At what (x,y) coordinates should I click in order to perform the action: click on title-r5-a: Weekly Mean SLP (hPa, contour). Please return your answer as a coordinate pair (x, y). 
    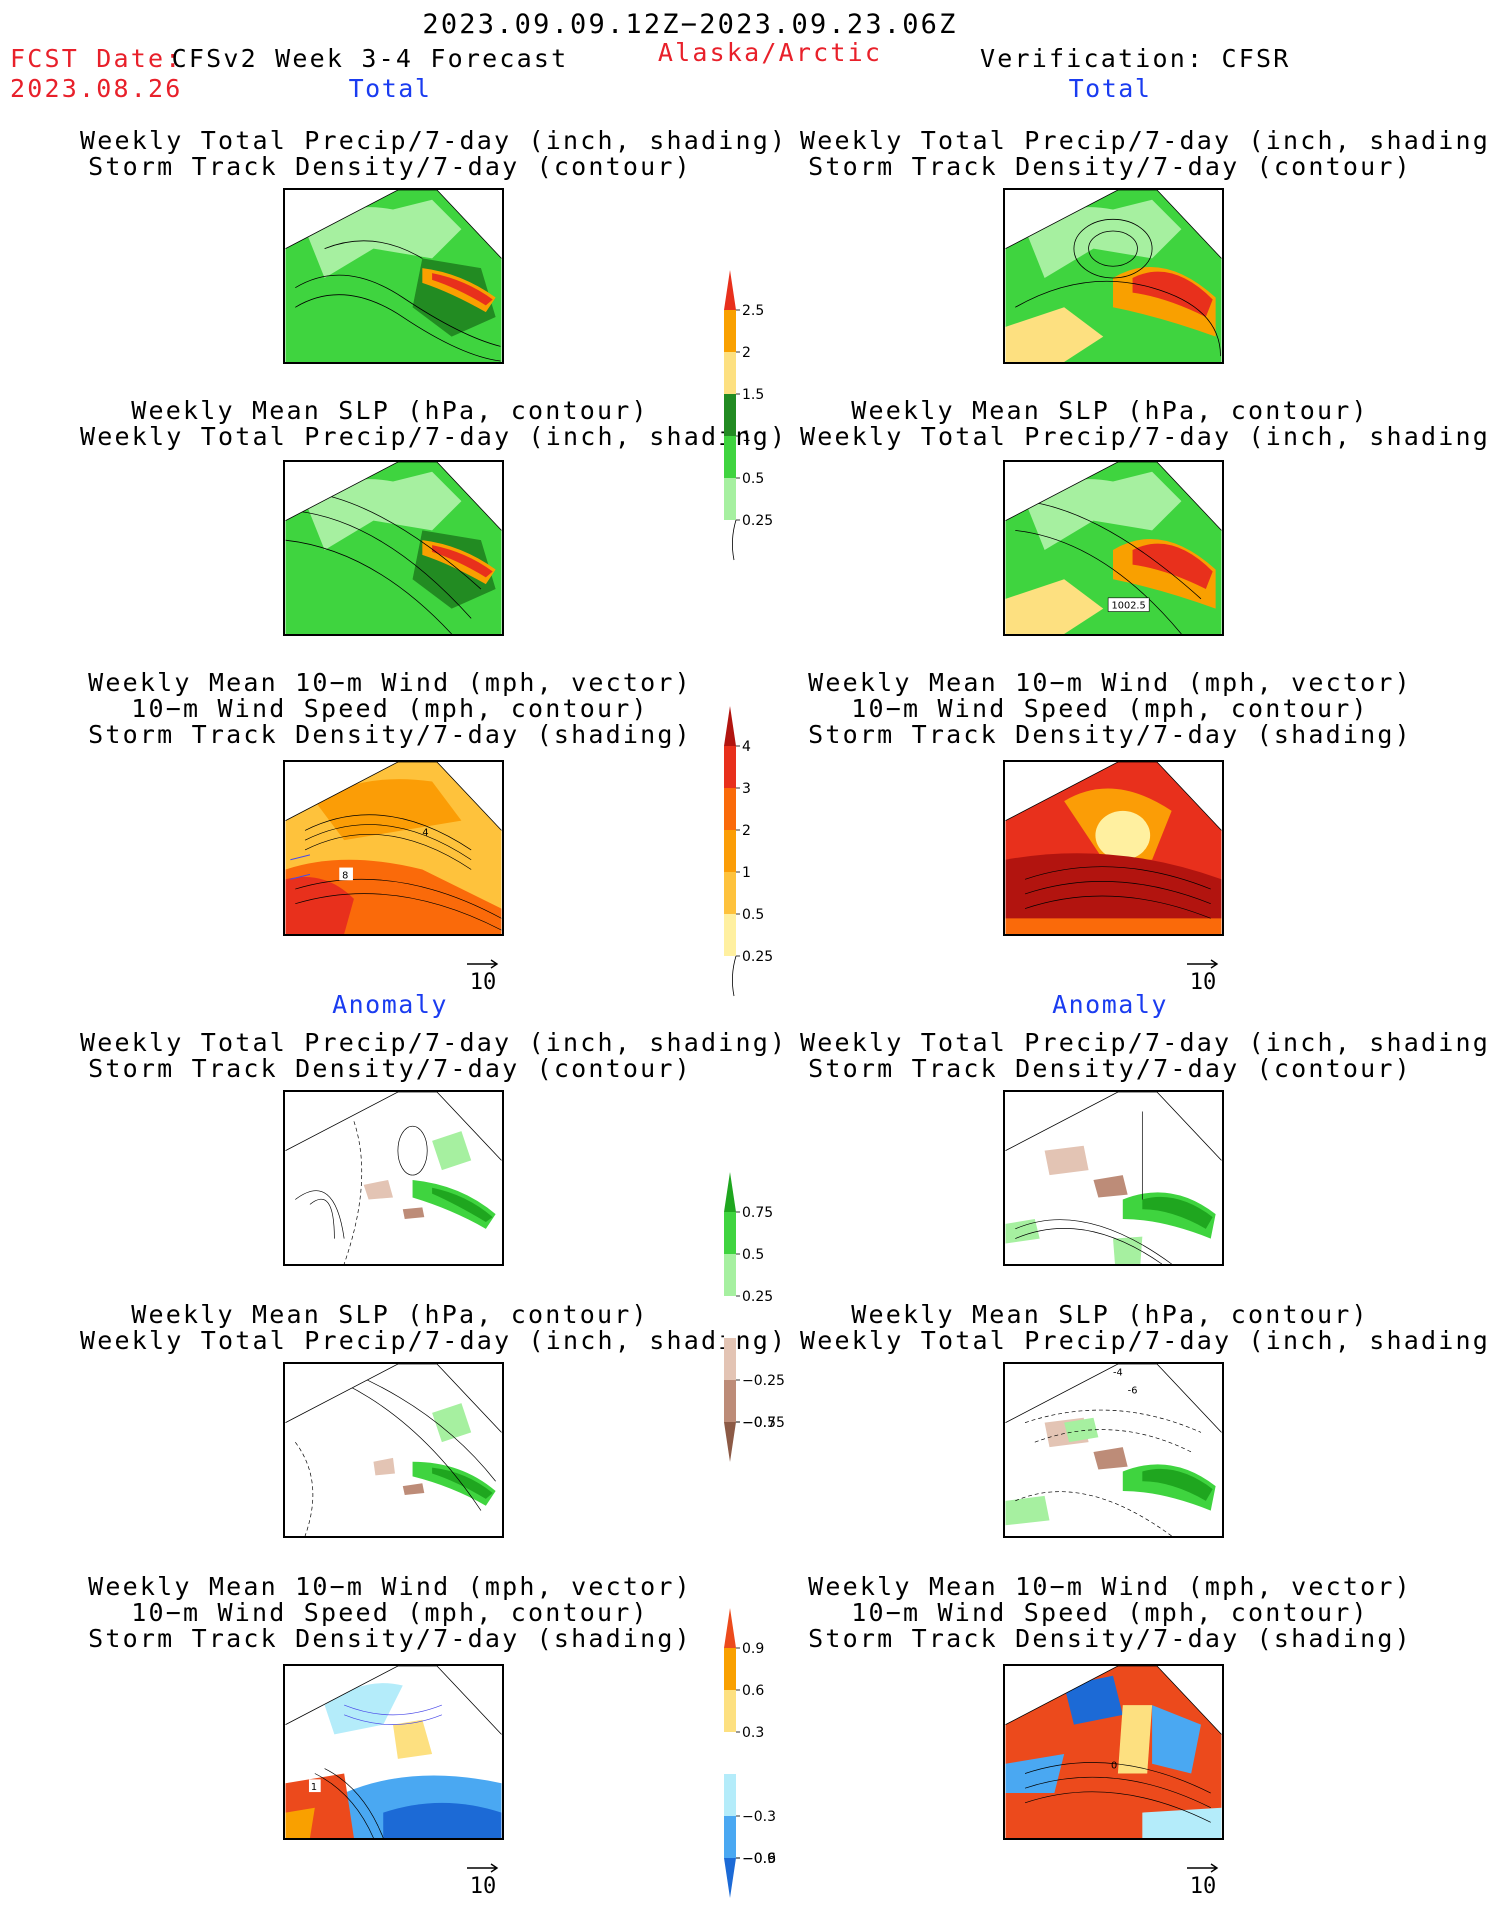
    Looking at the image, I should click on (1110, 1314).